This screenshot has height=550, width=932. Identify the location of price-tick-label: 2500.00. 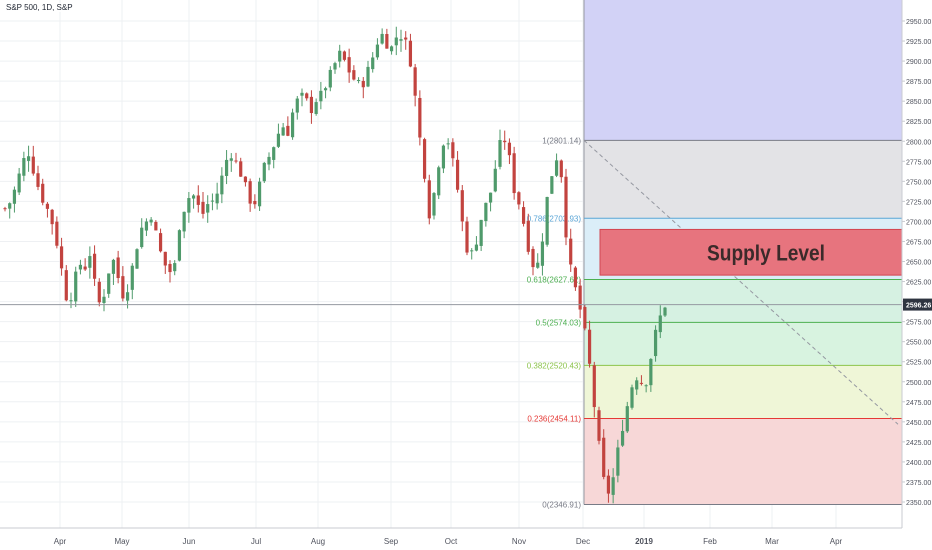
(918, 383).